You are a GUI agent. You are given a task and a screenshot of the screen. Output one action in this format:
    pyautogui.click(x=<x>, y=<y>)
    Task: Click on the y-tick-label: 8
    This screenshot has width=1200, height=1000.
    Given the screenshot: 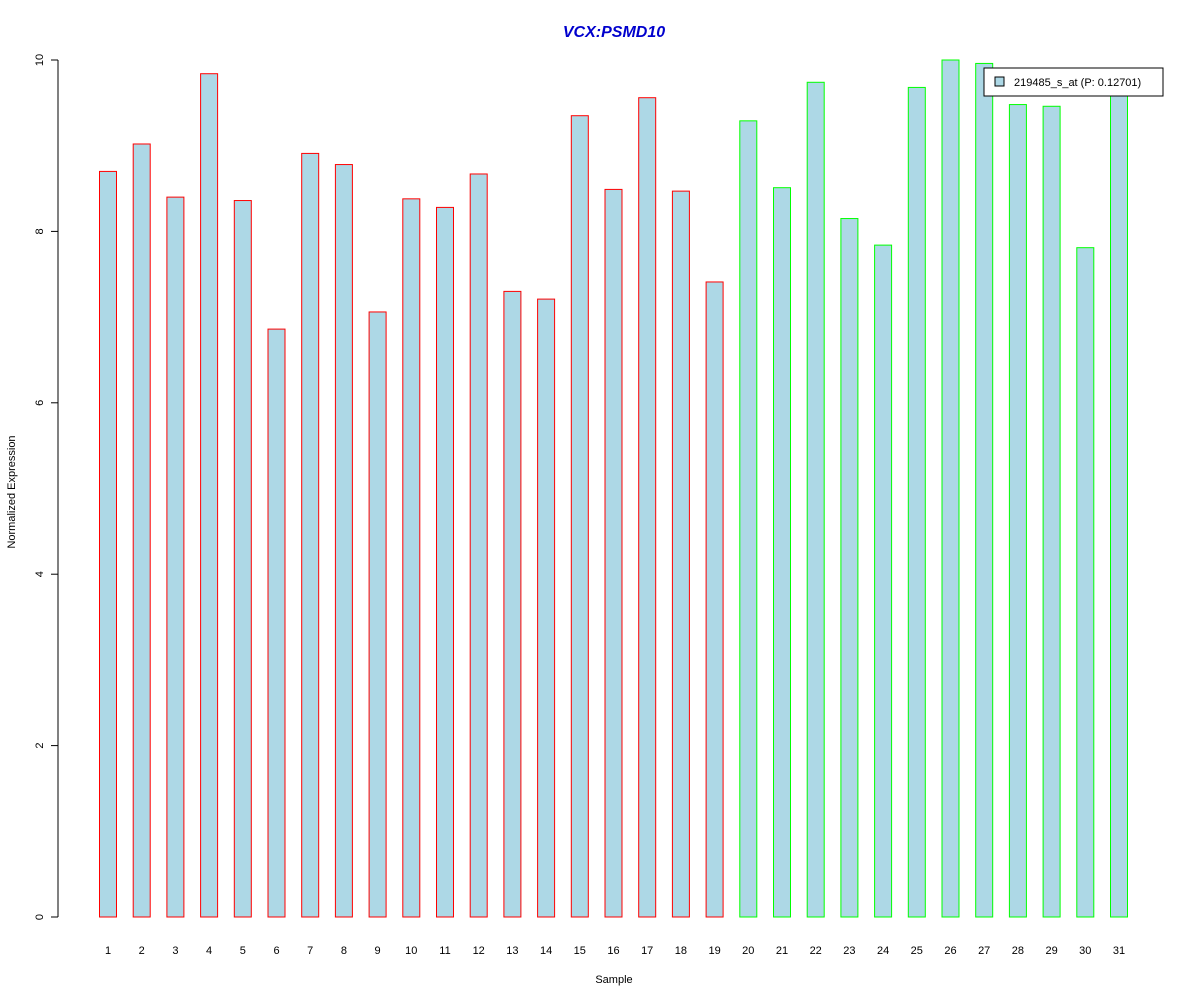 What is the action you would take?
    pyautogui.click(x=40, y=231)
    